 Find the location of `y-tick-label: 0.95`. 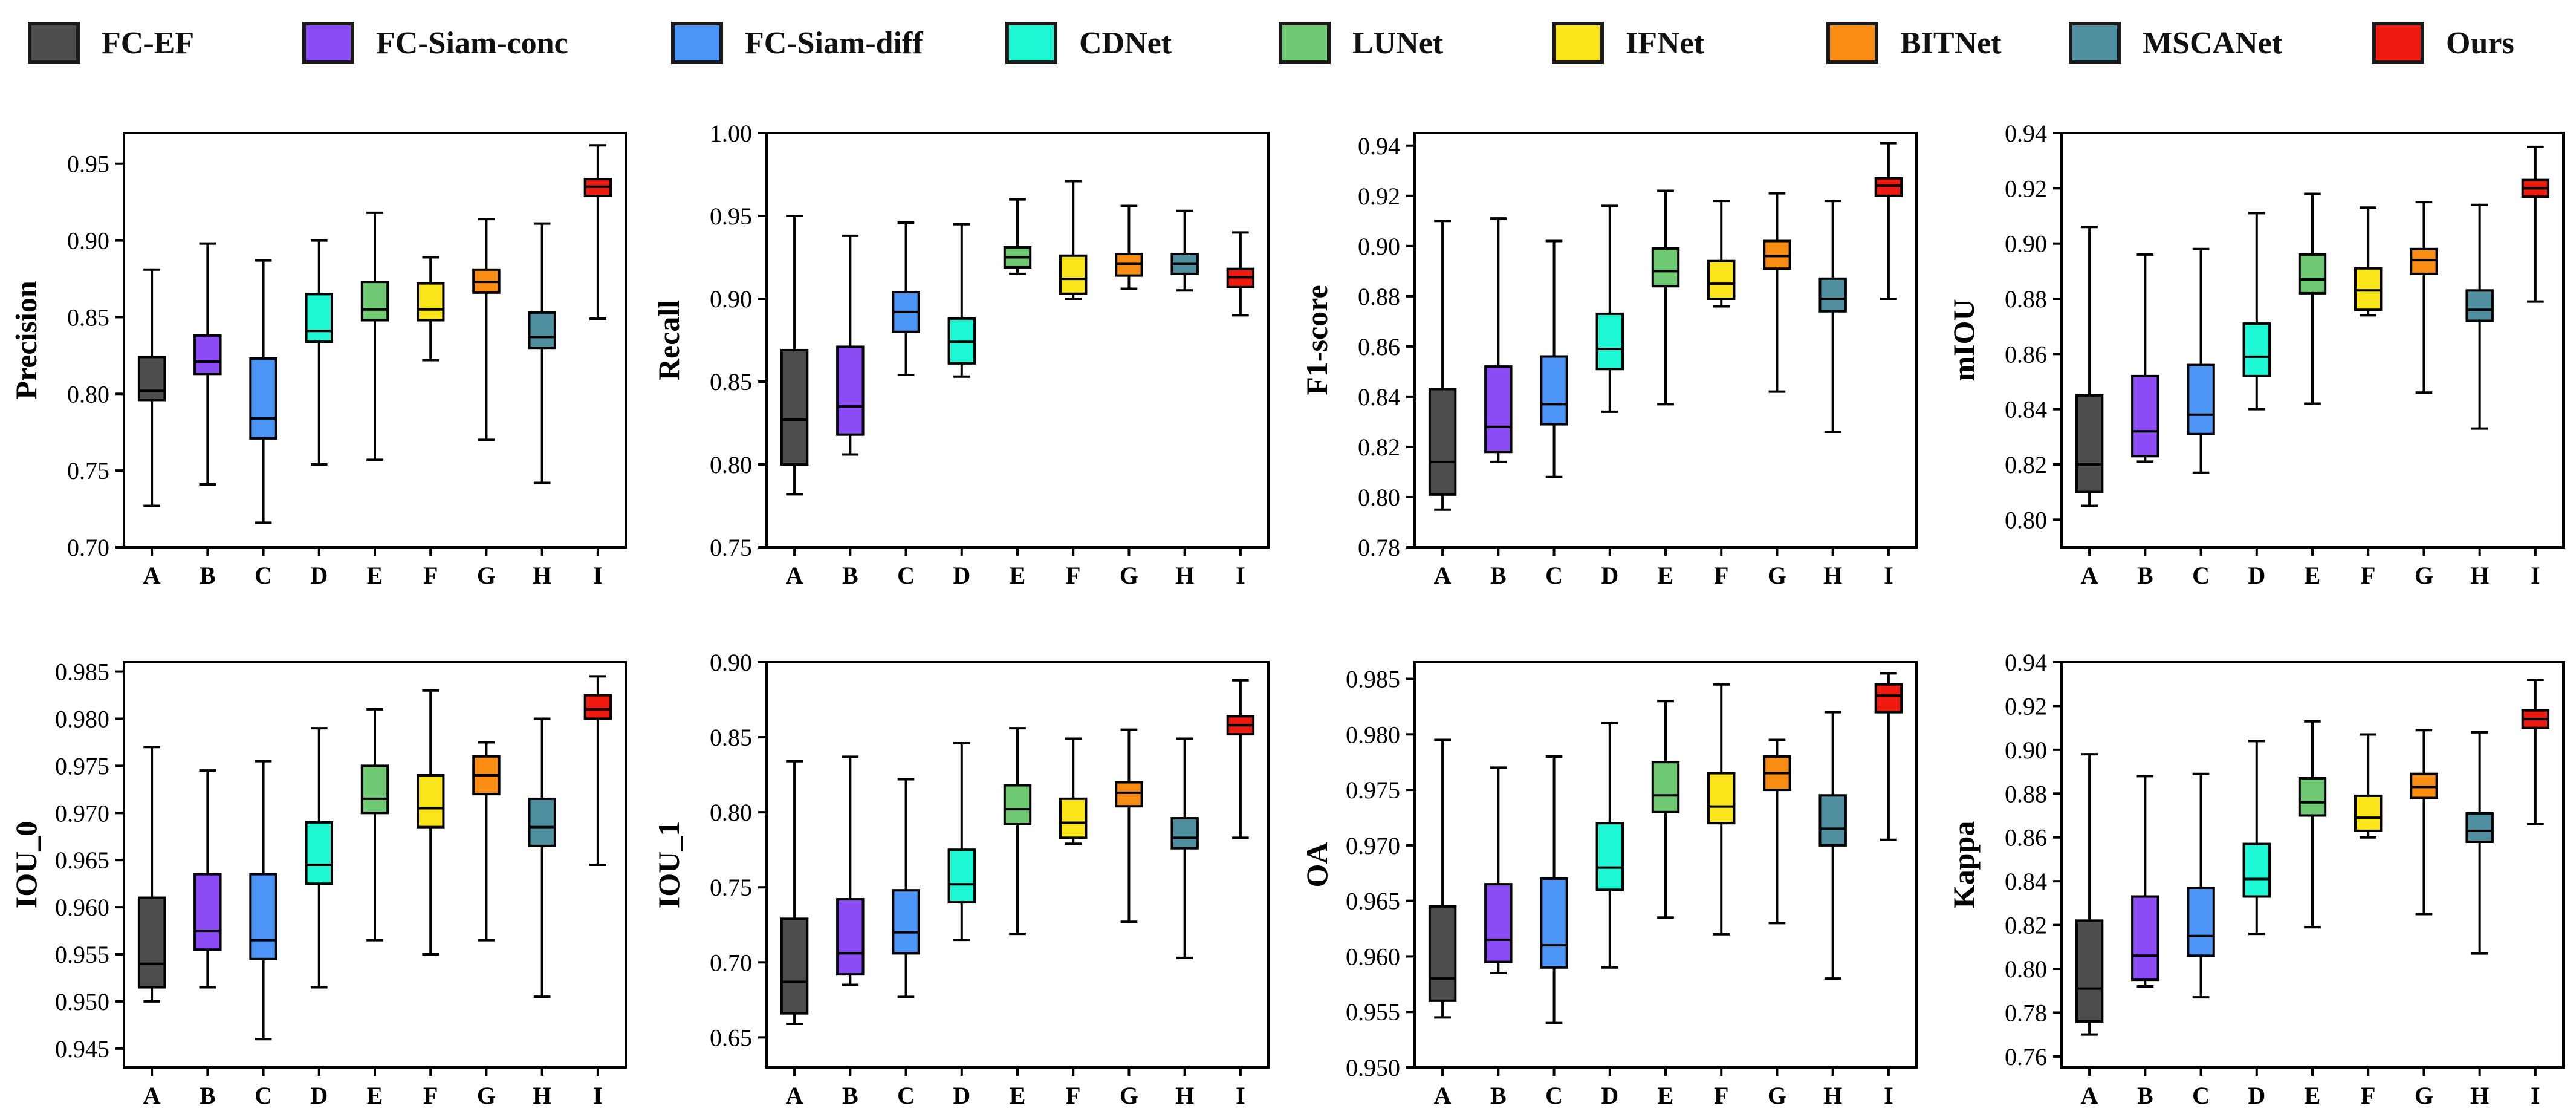

y-tick-label: 0.95 is located at coordinates (731, 216).